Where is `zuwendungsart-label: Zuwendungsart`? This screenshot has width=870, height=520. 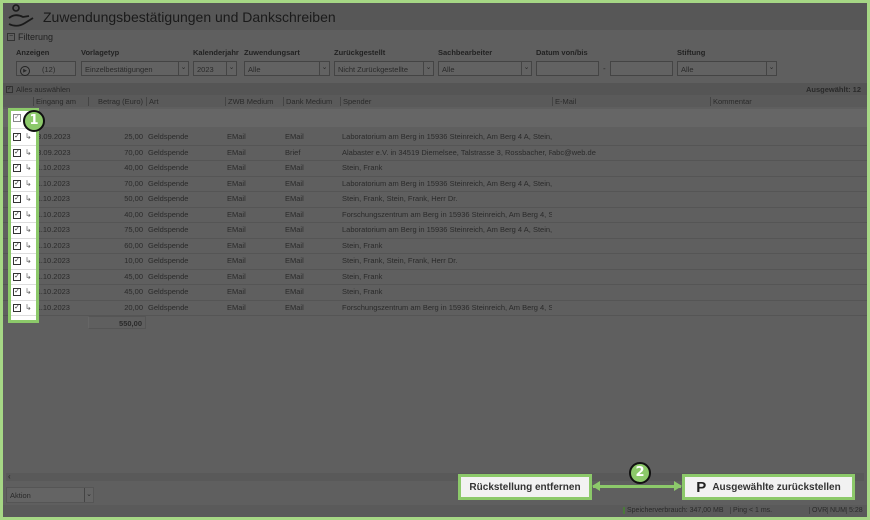
zuwendungsart-label: Zuwendungsart is located at coordinates (272, 52).